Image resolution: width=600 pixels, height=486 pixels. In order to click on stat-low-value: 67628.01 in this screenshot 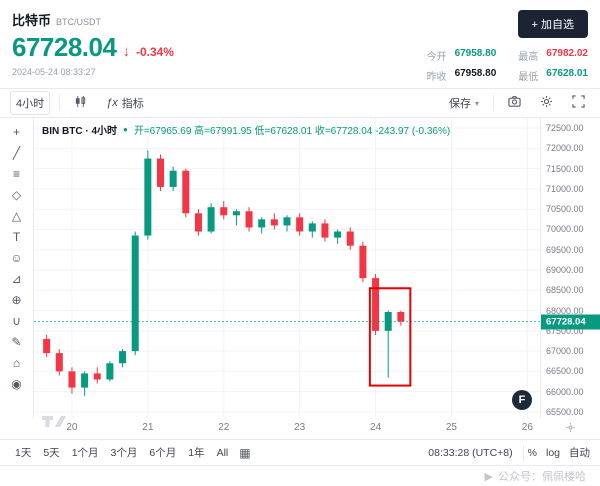, I will do `click(567, 73)`.